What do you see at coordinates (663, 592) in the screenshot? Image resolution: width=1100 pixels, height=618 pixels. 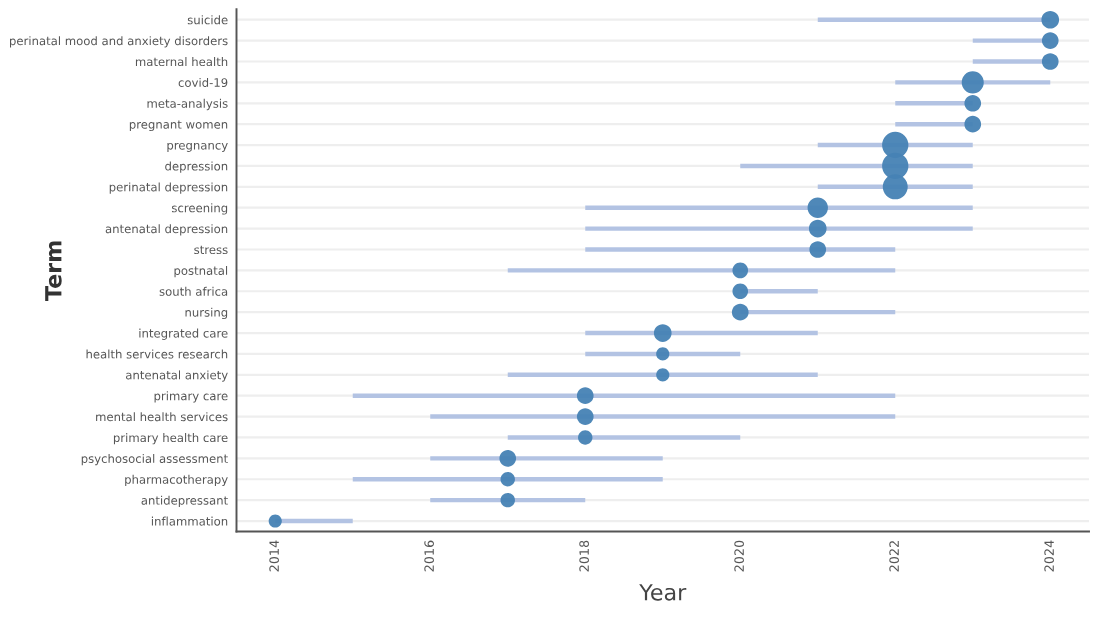 I see `x-axis-title: Year` at bounding box center [663, 592].